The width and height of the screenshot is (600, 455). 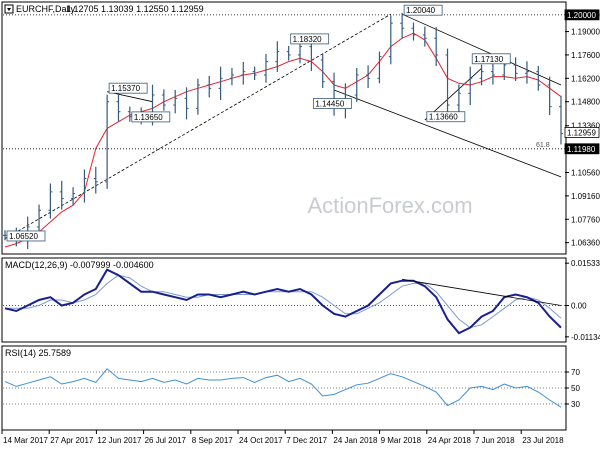 I want to click on x-tick-label: 24 Apr 2018, so click(x=450, y=440).